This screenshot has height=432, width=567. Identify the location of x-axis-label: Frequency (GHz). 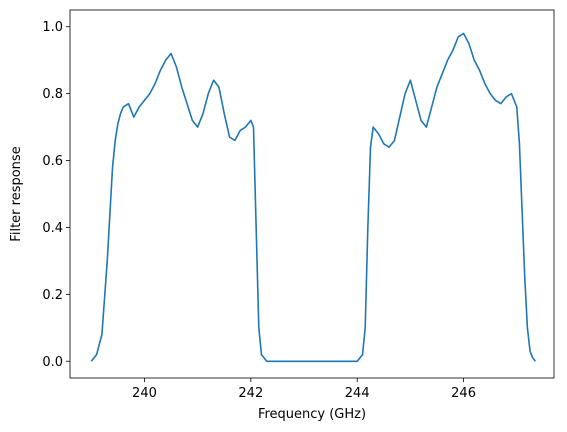
(312, 414).